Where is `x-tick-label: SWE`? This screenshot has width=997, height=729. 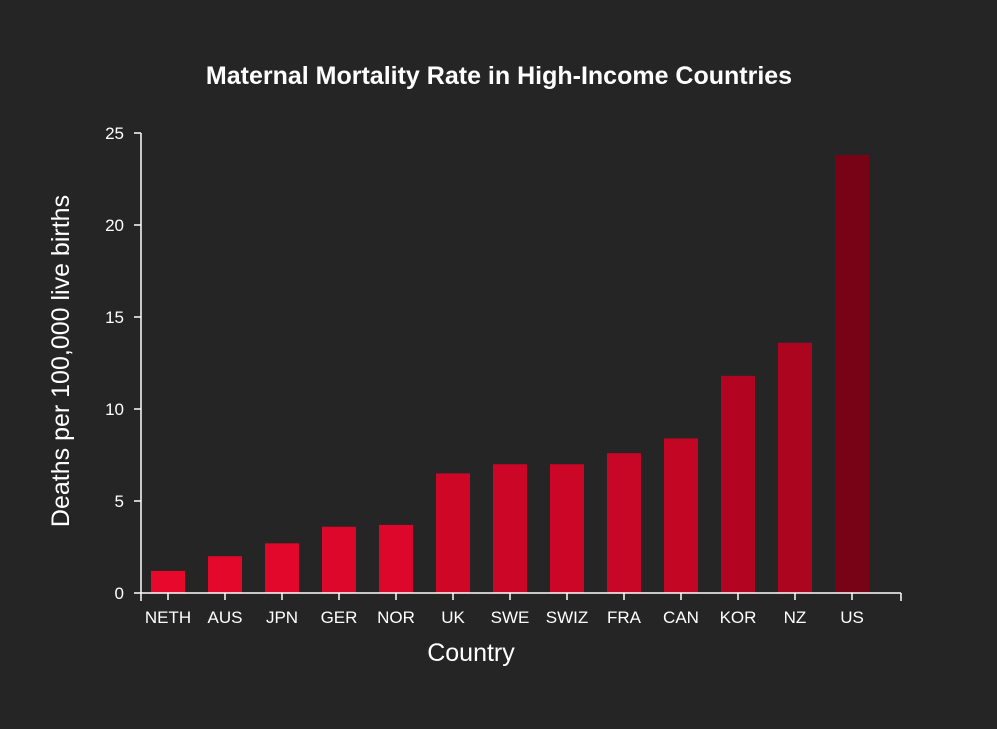
x-tick-label: SWE is located at coordinates (510, 617).